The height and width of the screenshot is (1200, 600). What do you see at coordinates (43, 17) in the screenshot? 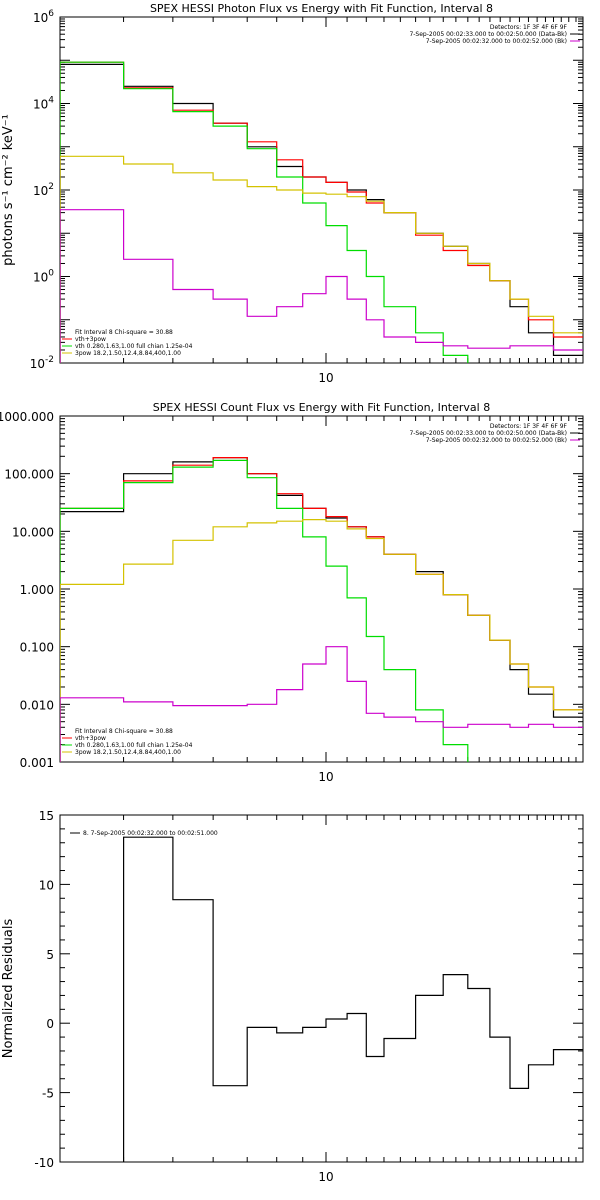
I see `y-tick-label: 10⁶` at bounding box center [43, 17].